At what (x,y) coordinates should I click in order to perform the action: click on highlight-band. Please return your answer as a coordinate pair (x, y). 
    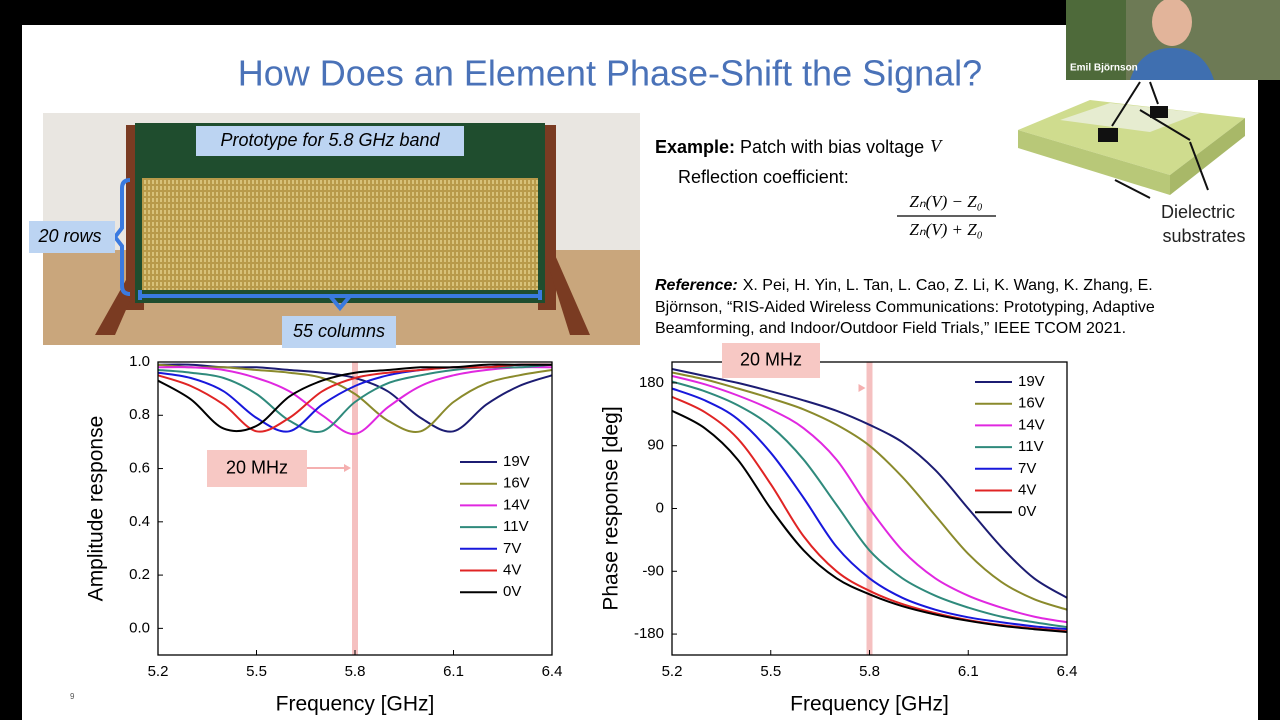
    Looking at the image, I should click on (355, 508).